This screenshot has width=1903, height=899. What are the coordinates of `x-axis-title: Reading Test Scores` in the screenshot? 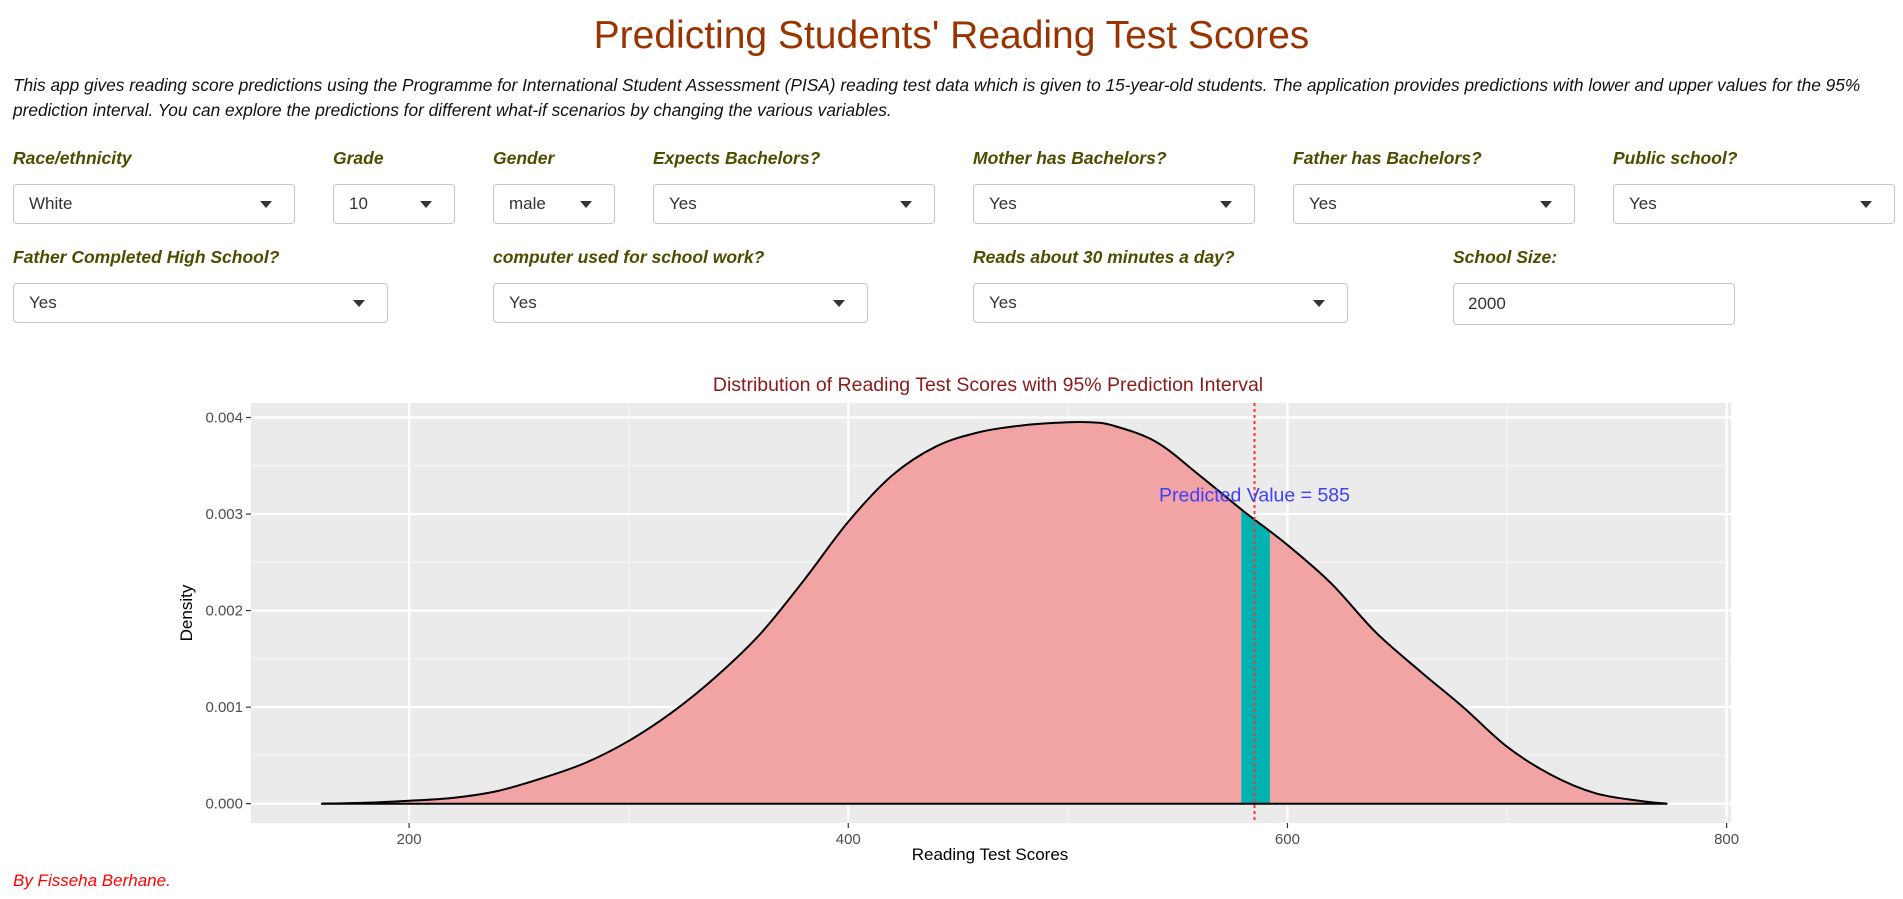 It's located at (990, 854).